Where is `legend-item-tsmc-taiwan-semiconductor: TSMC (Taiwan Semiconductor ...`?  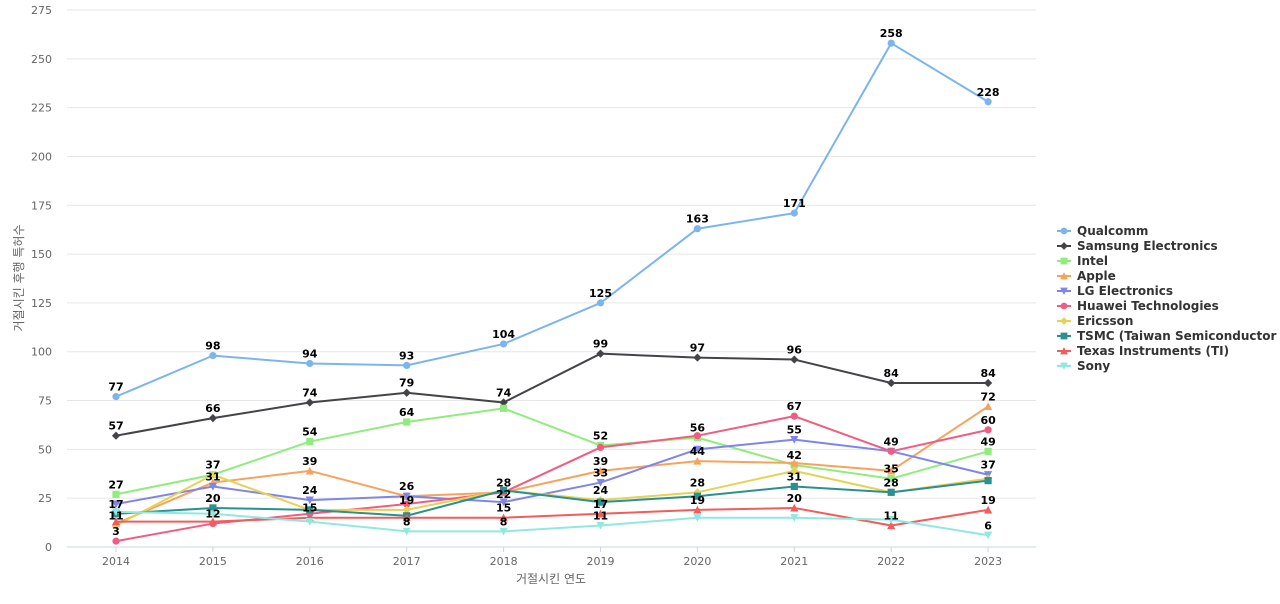
legend-item-tsmc-taiwan-semiconductor: TSMC (Taiwan Semiconductor ... is located at coordinates (1168, 336).